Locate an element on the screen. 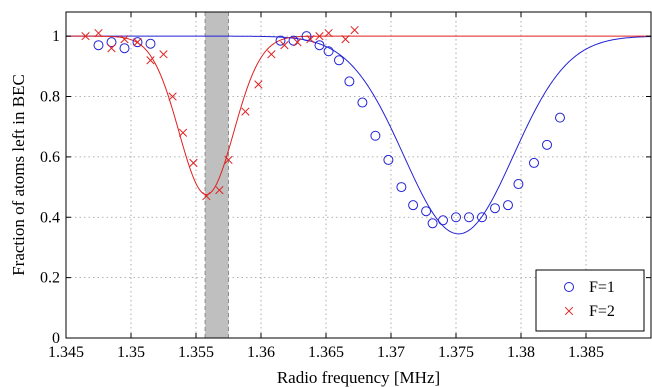 This screenshot has height=387, width=652. y-tick-label: 0.2 is located at coordinates (50, 278).